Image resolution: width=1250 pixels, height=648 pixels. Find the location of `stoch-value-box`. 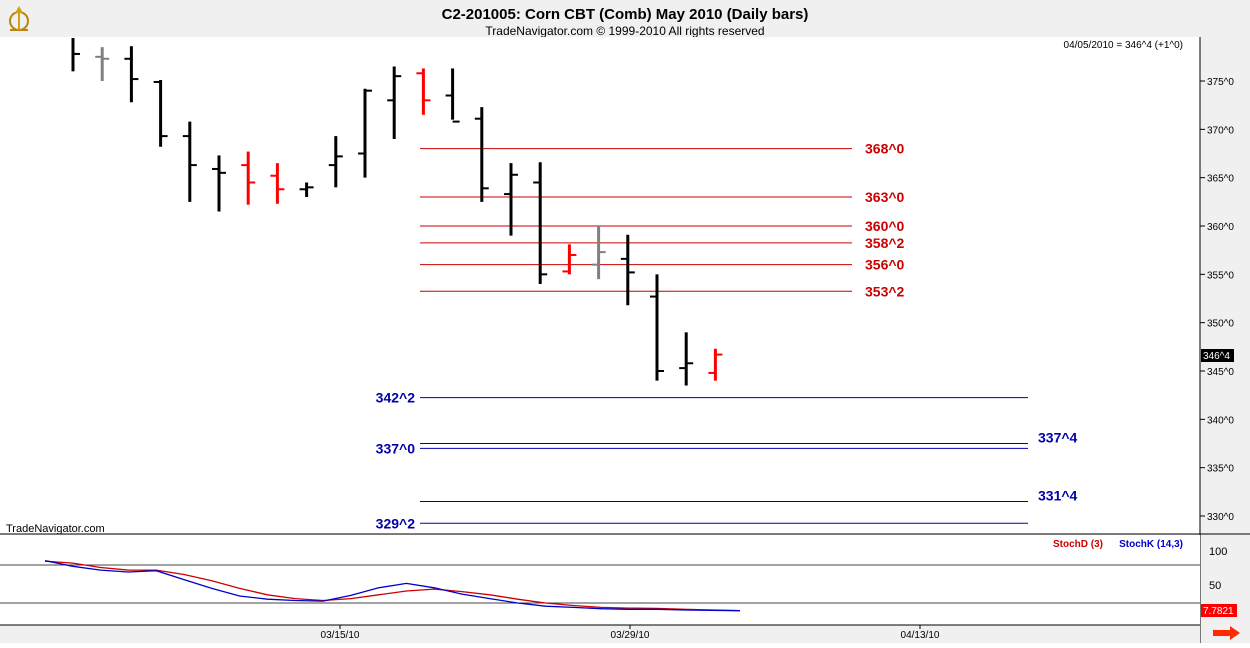

stoch-value-box is located at coordinates (1219, 610).